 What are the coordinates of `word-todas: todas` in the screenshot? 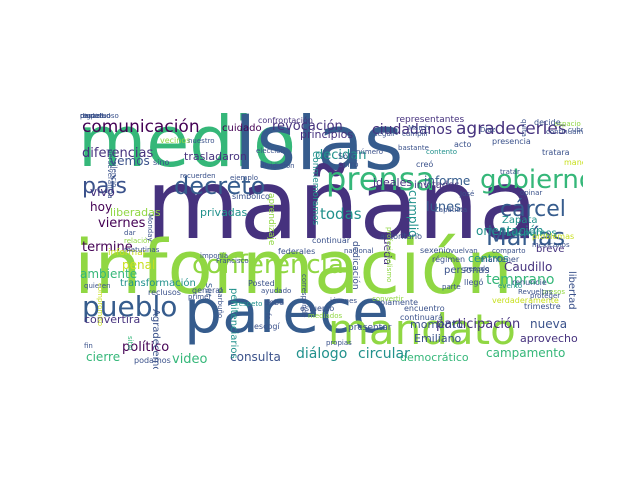 It's located at (341, 214).